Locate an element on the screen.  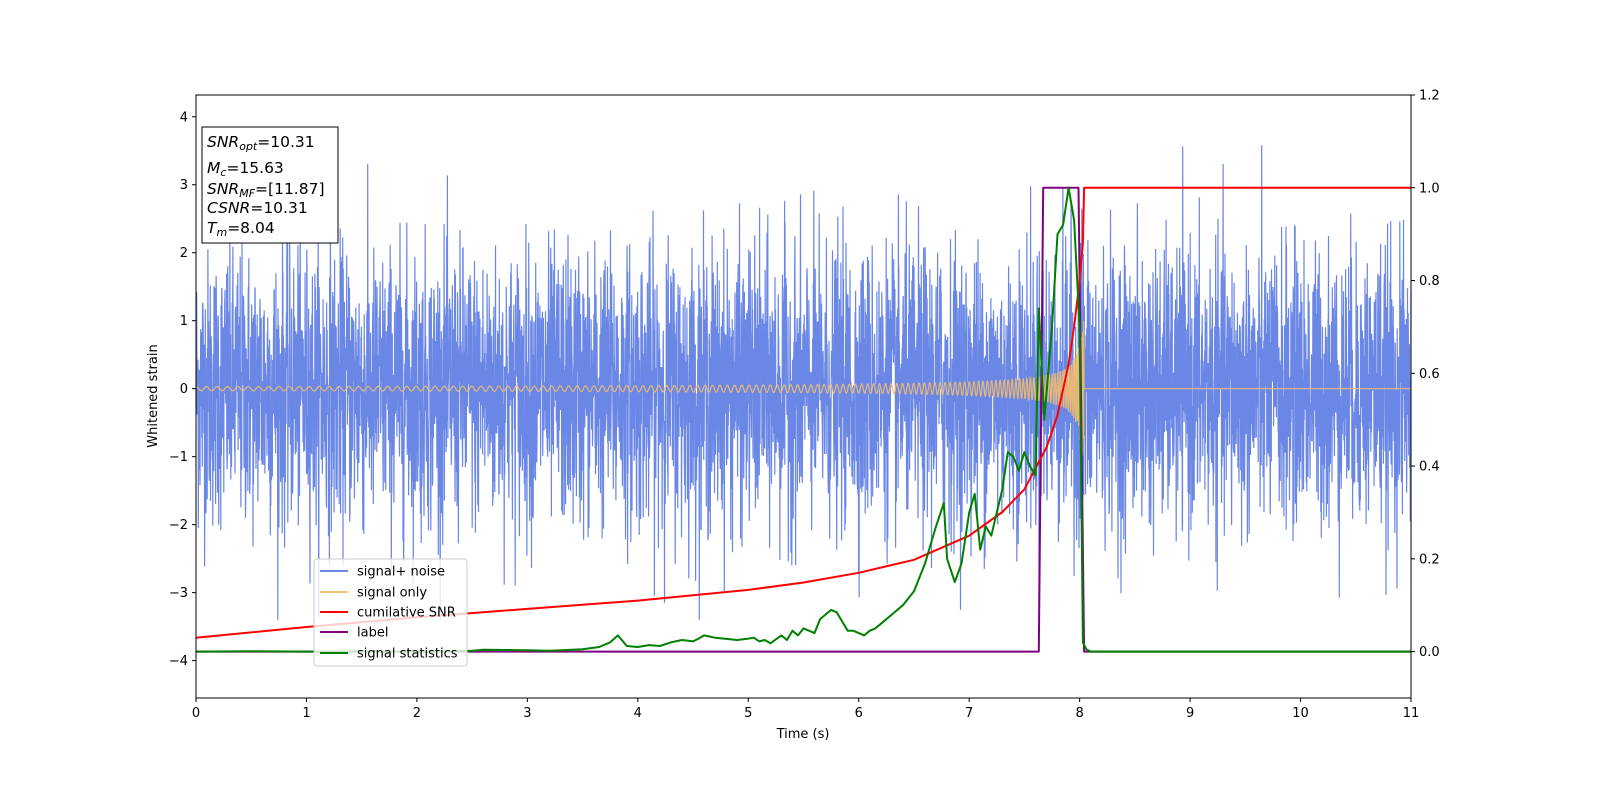
series-line-signal-only is located at coordinates (803, 388).